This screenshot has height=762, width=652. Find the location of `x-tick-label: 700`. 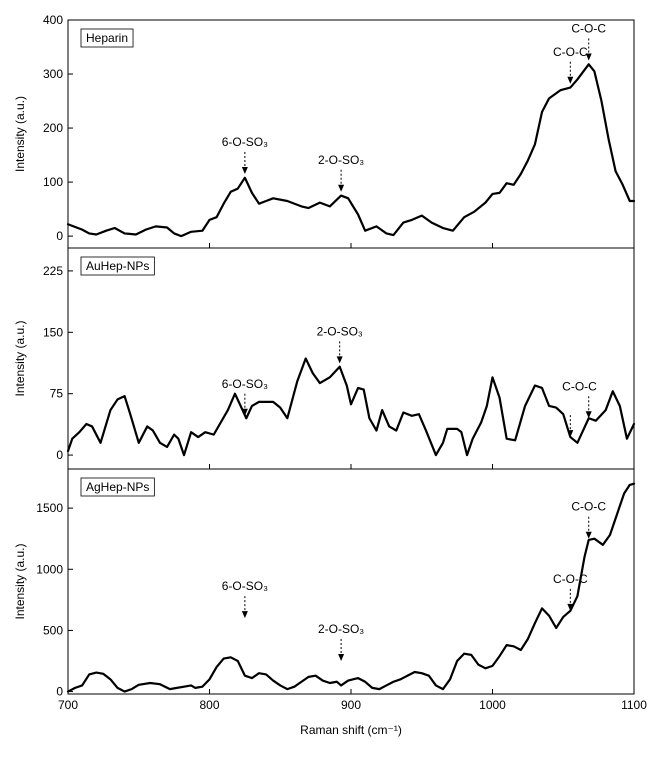

x-tick-label: 700 is located at coordinates (68, 705).